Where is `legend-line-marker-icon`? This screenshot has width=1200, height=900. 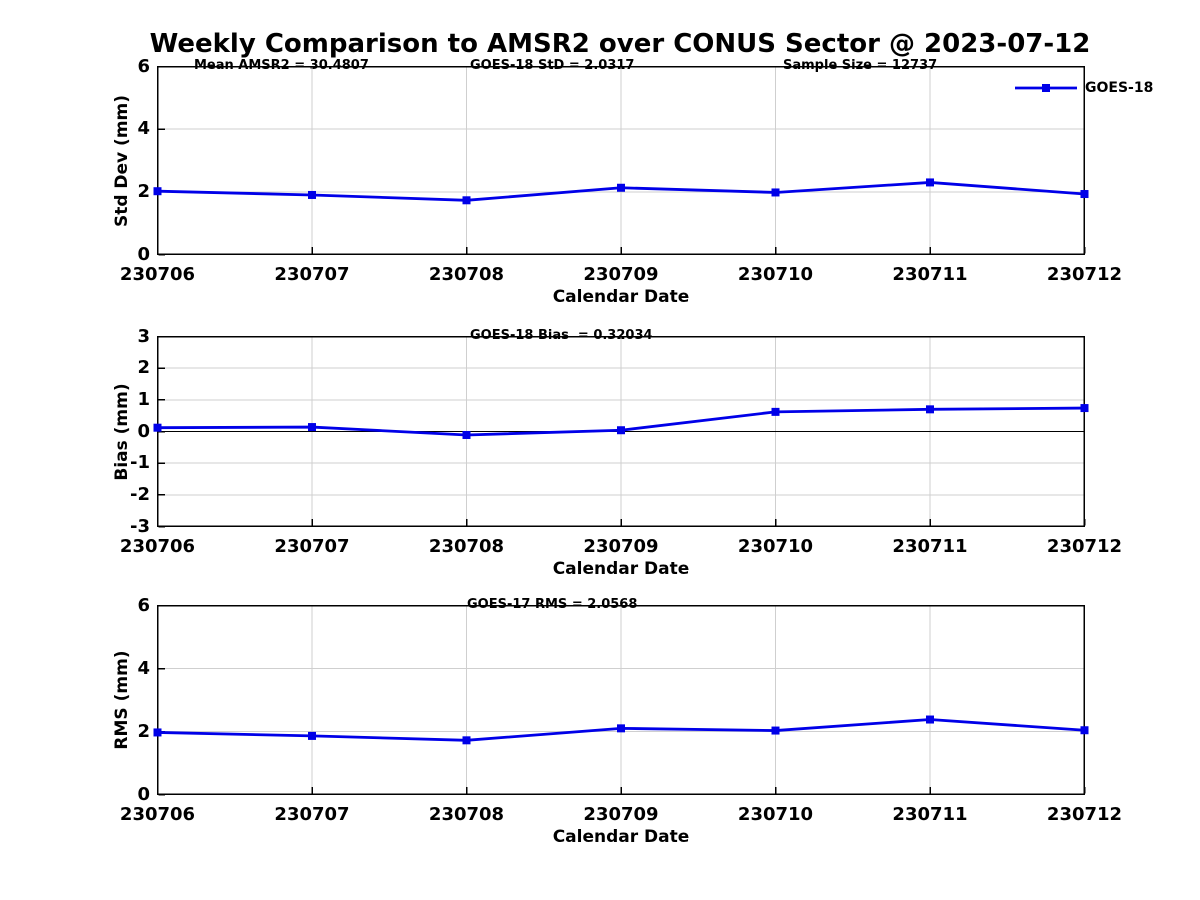 legend-line-marker-icon is located at coordinates (1046, 88).